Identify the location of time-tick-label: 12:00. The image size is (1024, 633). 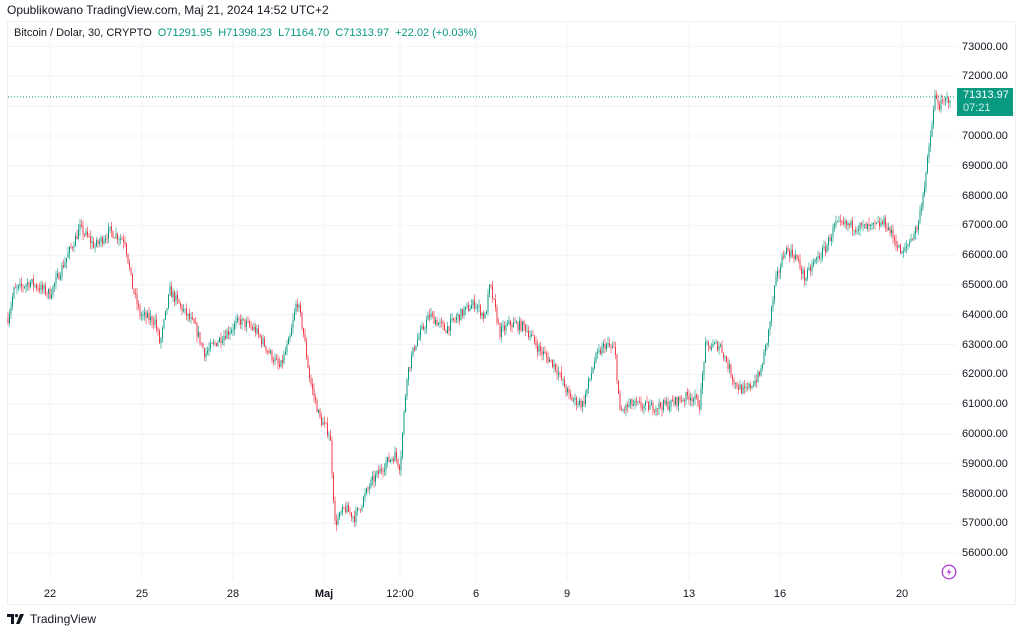
(400, 594).